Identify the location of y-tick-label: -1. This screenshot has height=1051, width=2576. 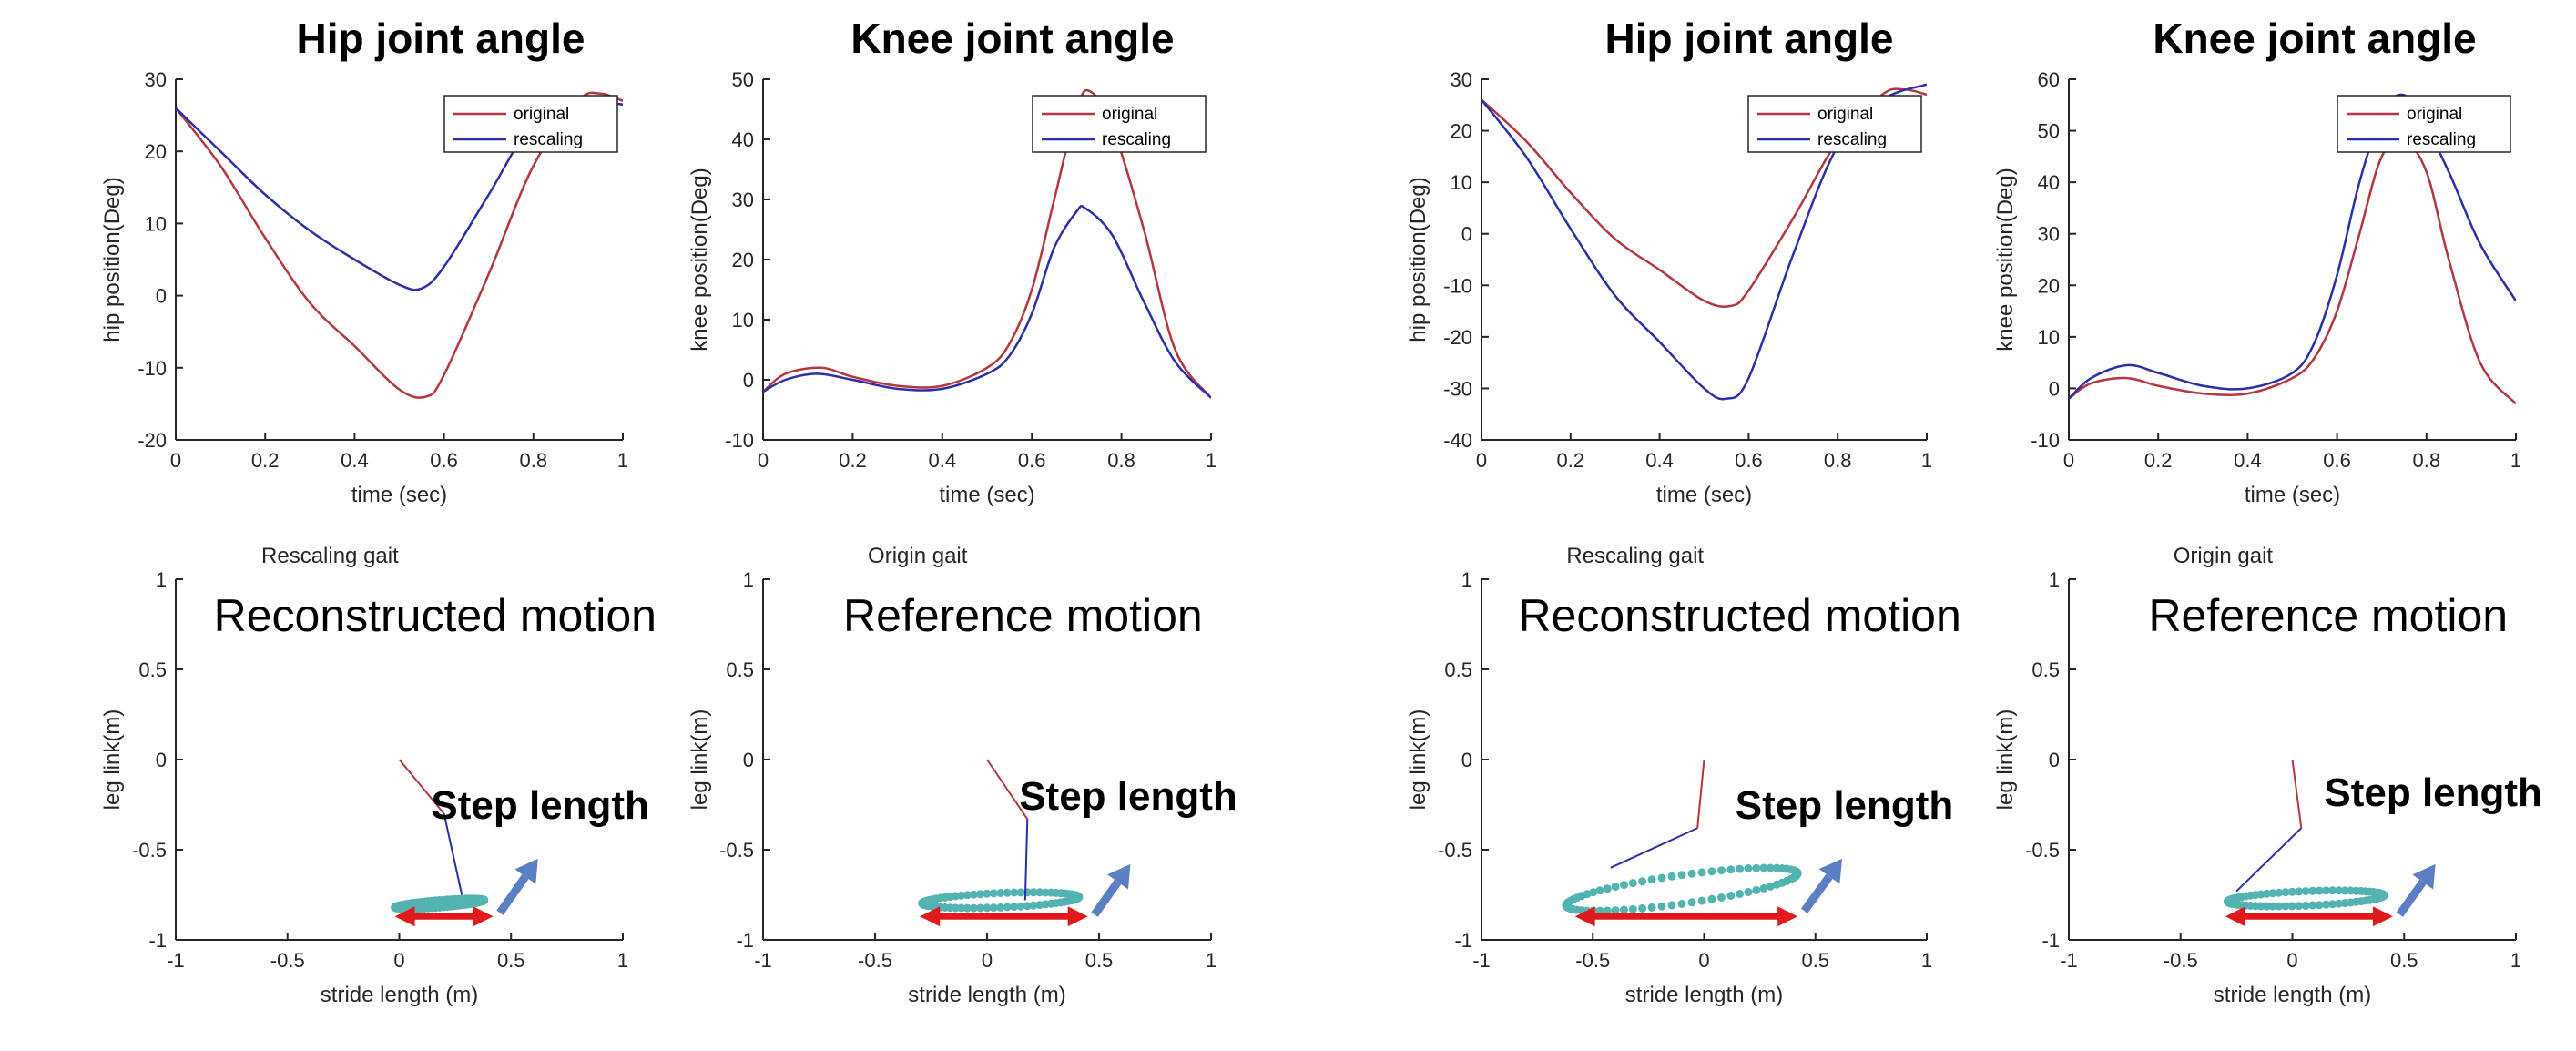
(158, 940).